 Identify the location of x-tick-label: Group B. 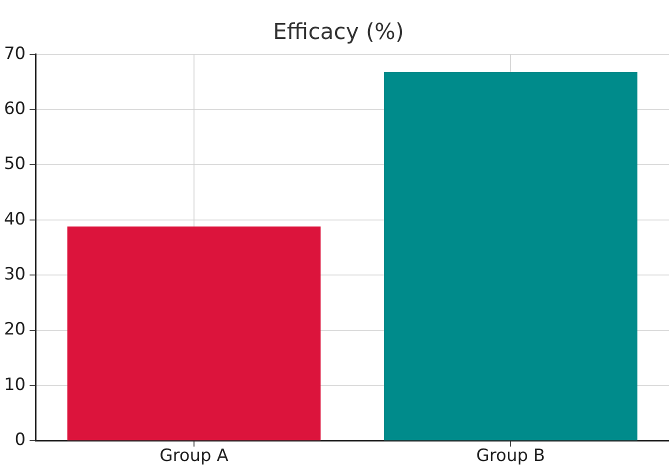
(511, 456).